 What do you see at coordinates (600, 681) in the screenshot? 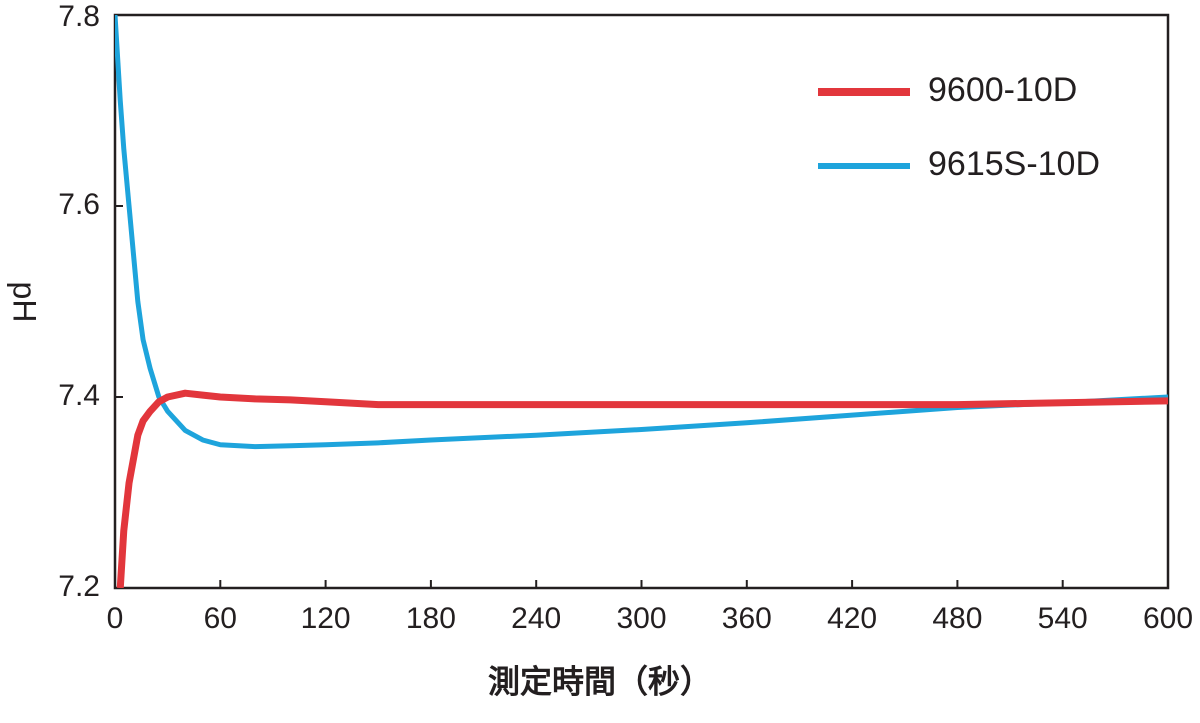
I see `x-axis-label: 測定時間（秒）` at bounding box center [600, 681].